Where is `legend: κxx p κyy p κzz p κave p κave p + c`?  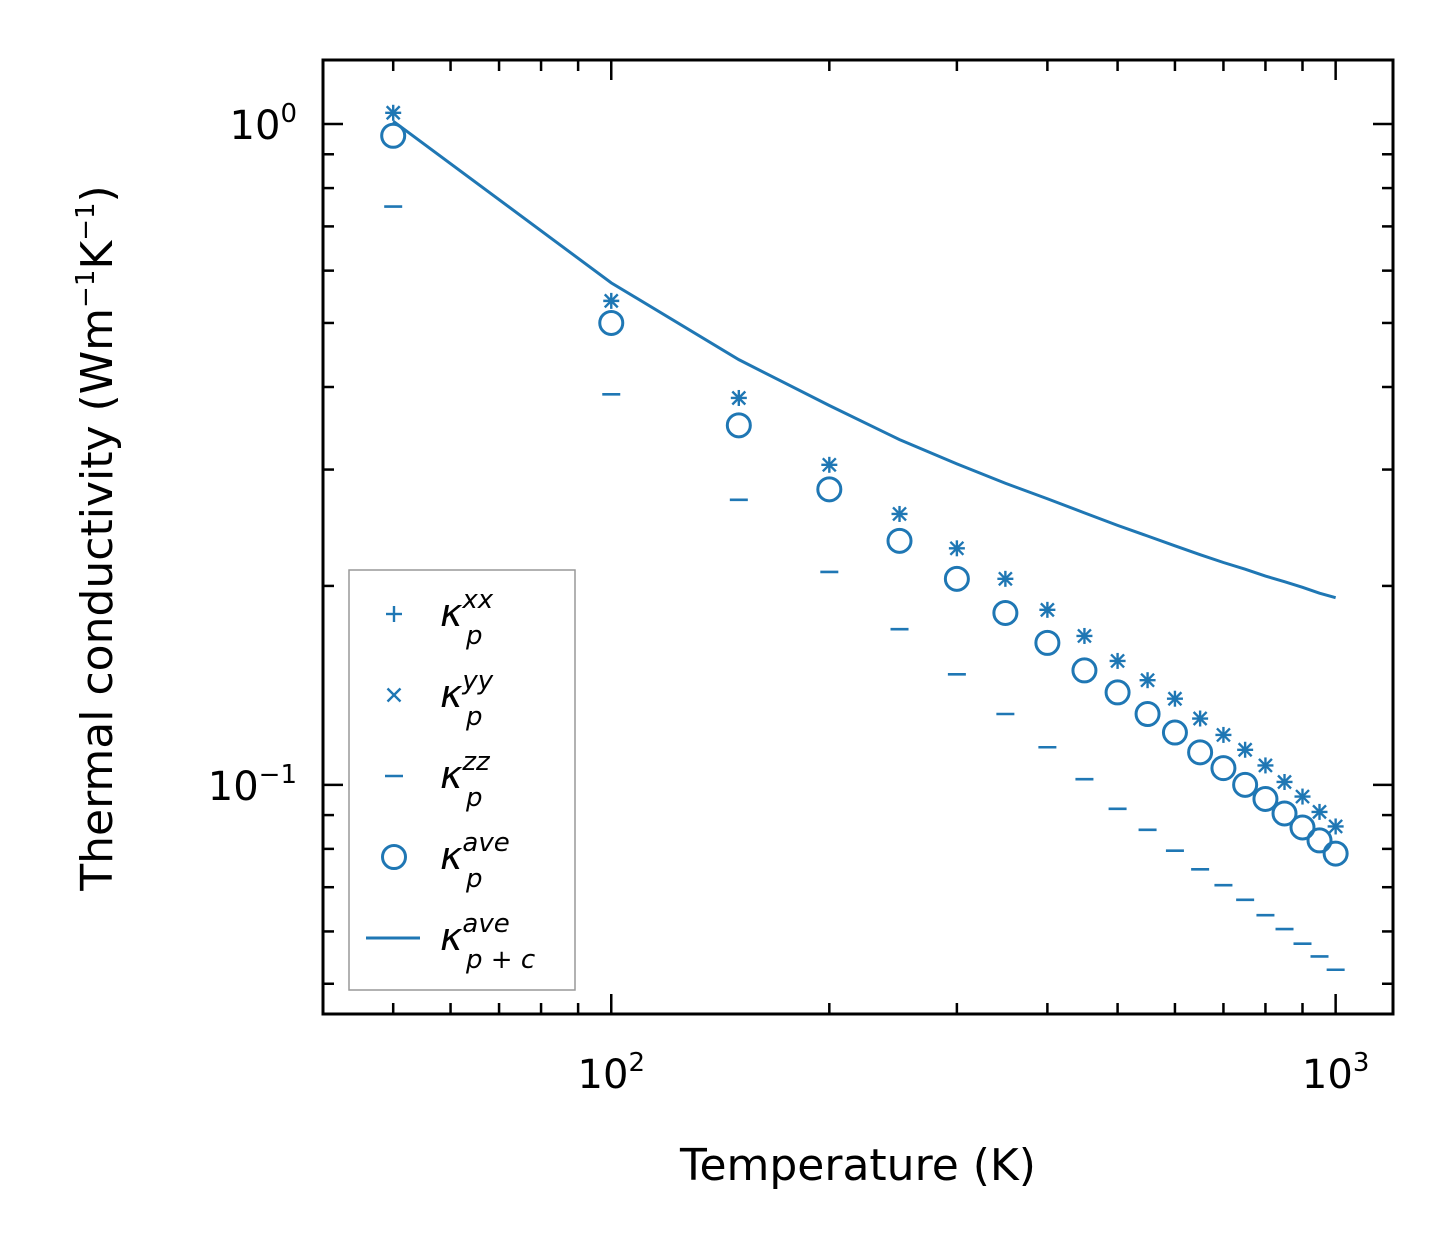 legend: κxx p κyy p κzz p κave p κave p + c is located at coordinates (462, 780).